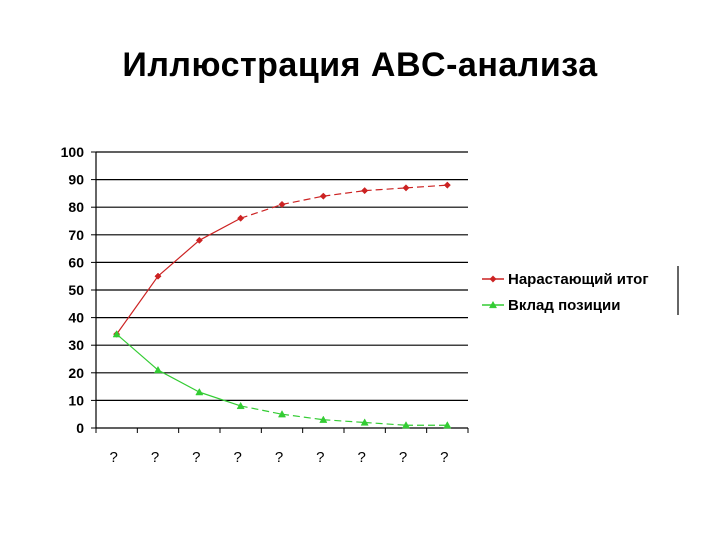 The height and width of the screenshot is (540, 720). Describe the element at coordinates (76, 373) in the screenshot. I see `y-tick-label: 20` at that location.